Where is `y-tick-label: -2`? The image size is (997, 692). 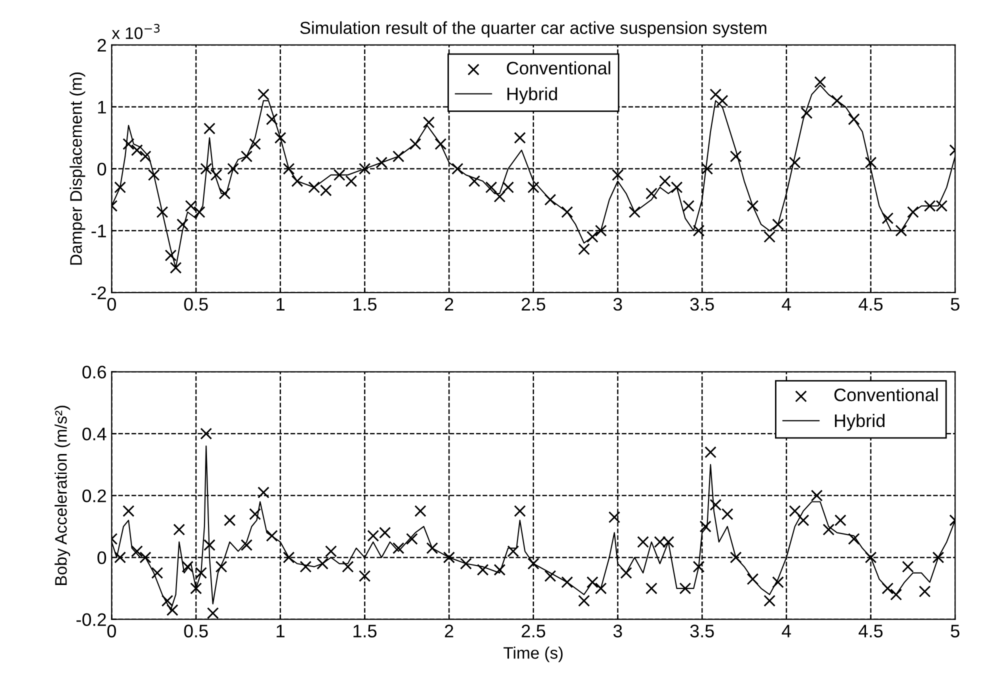 y-tick-label: -2 is located at coordinates (99, 293).